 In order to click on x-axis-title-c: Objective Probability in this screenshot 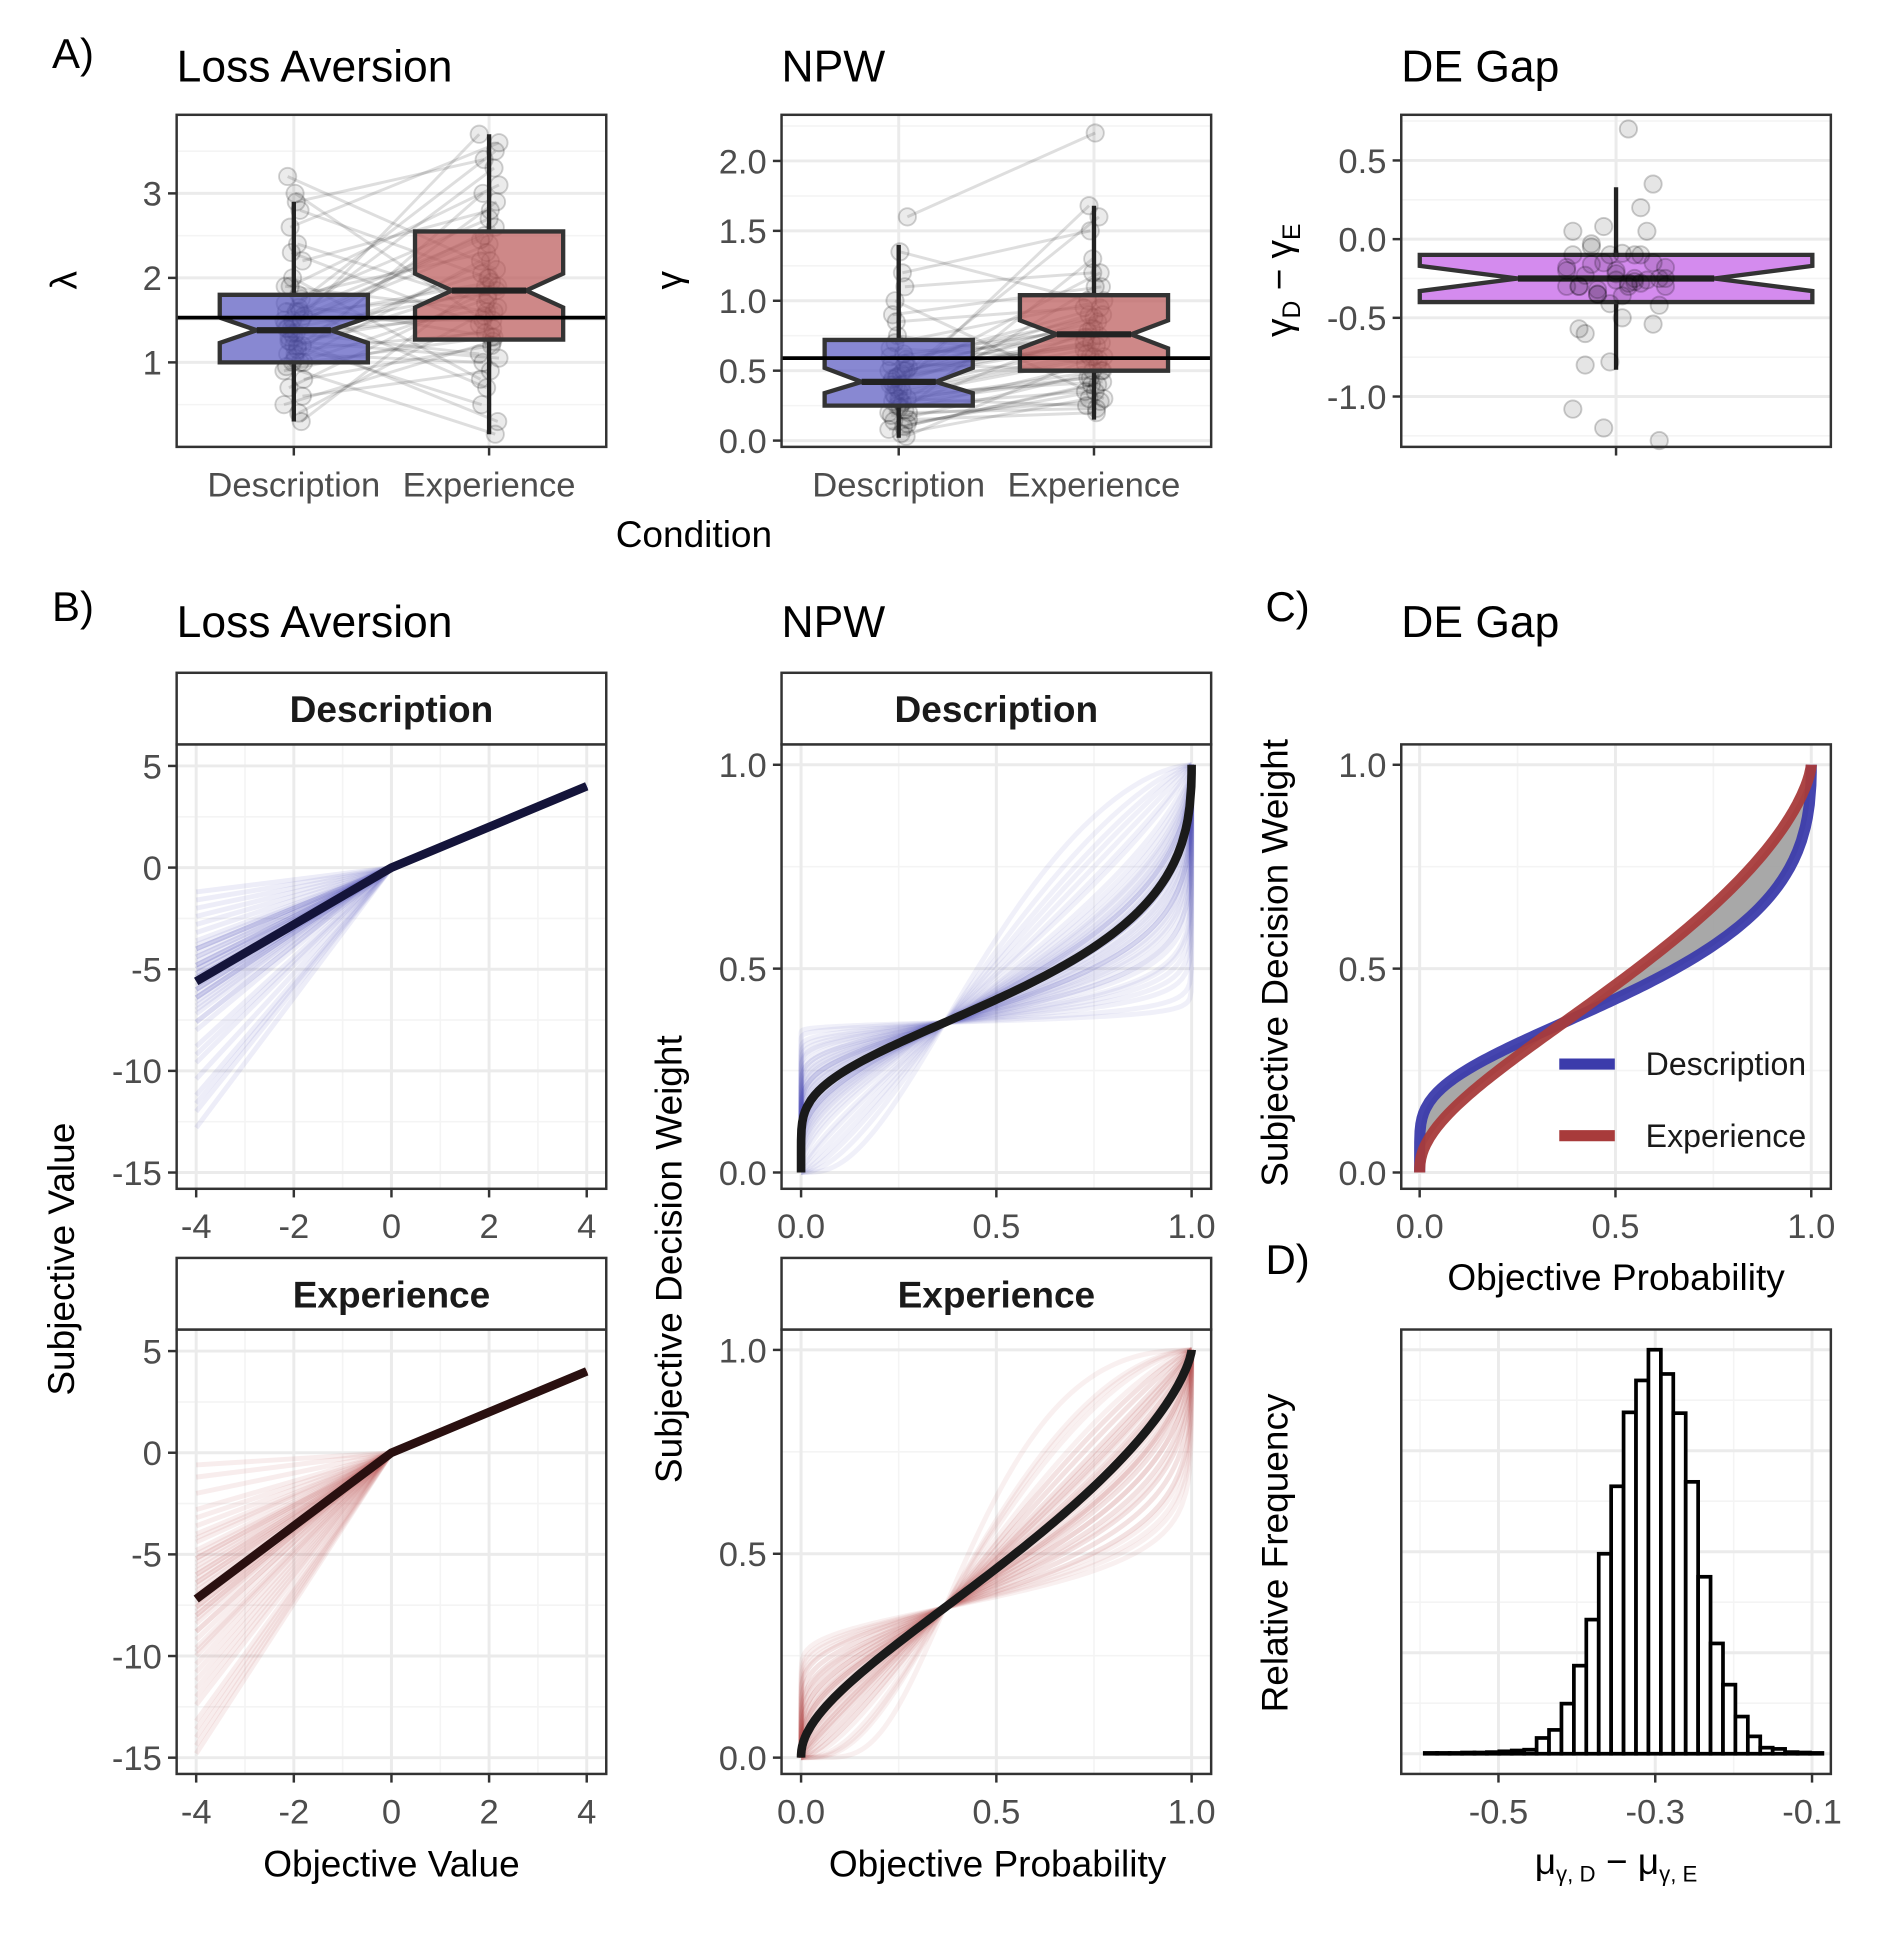, I will do `click(1616, 1277)`.